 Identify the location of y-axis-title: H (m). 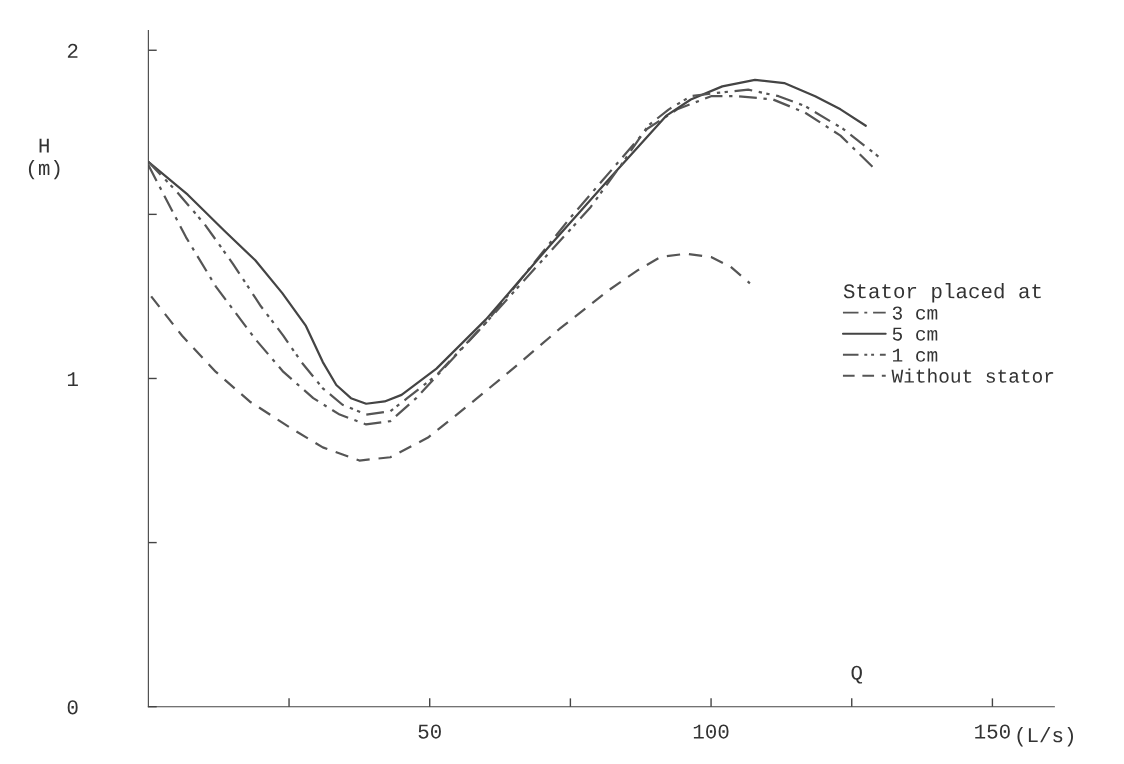
(44, 159).